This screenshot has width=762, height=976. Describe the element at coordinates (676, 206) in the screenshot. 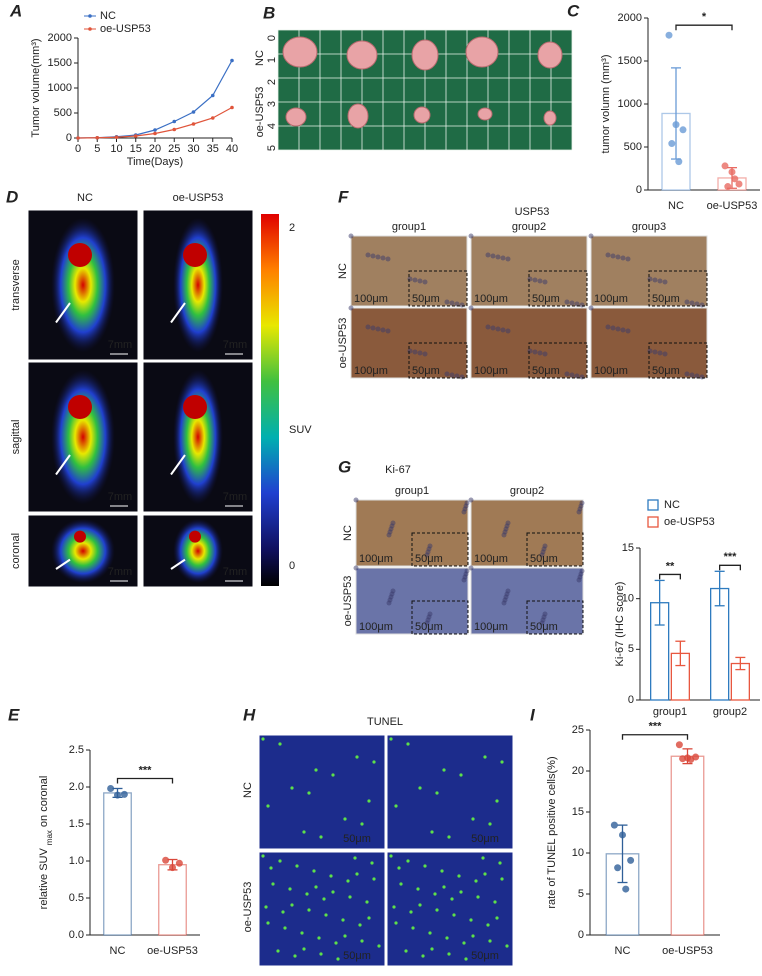

I see `x-tick-label: NC` at that location.